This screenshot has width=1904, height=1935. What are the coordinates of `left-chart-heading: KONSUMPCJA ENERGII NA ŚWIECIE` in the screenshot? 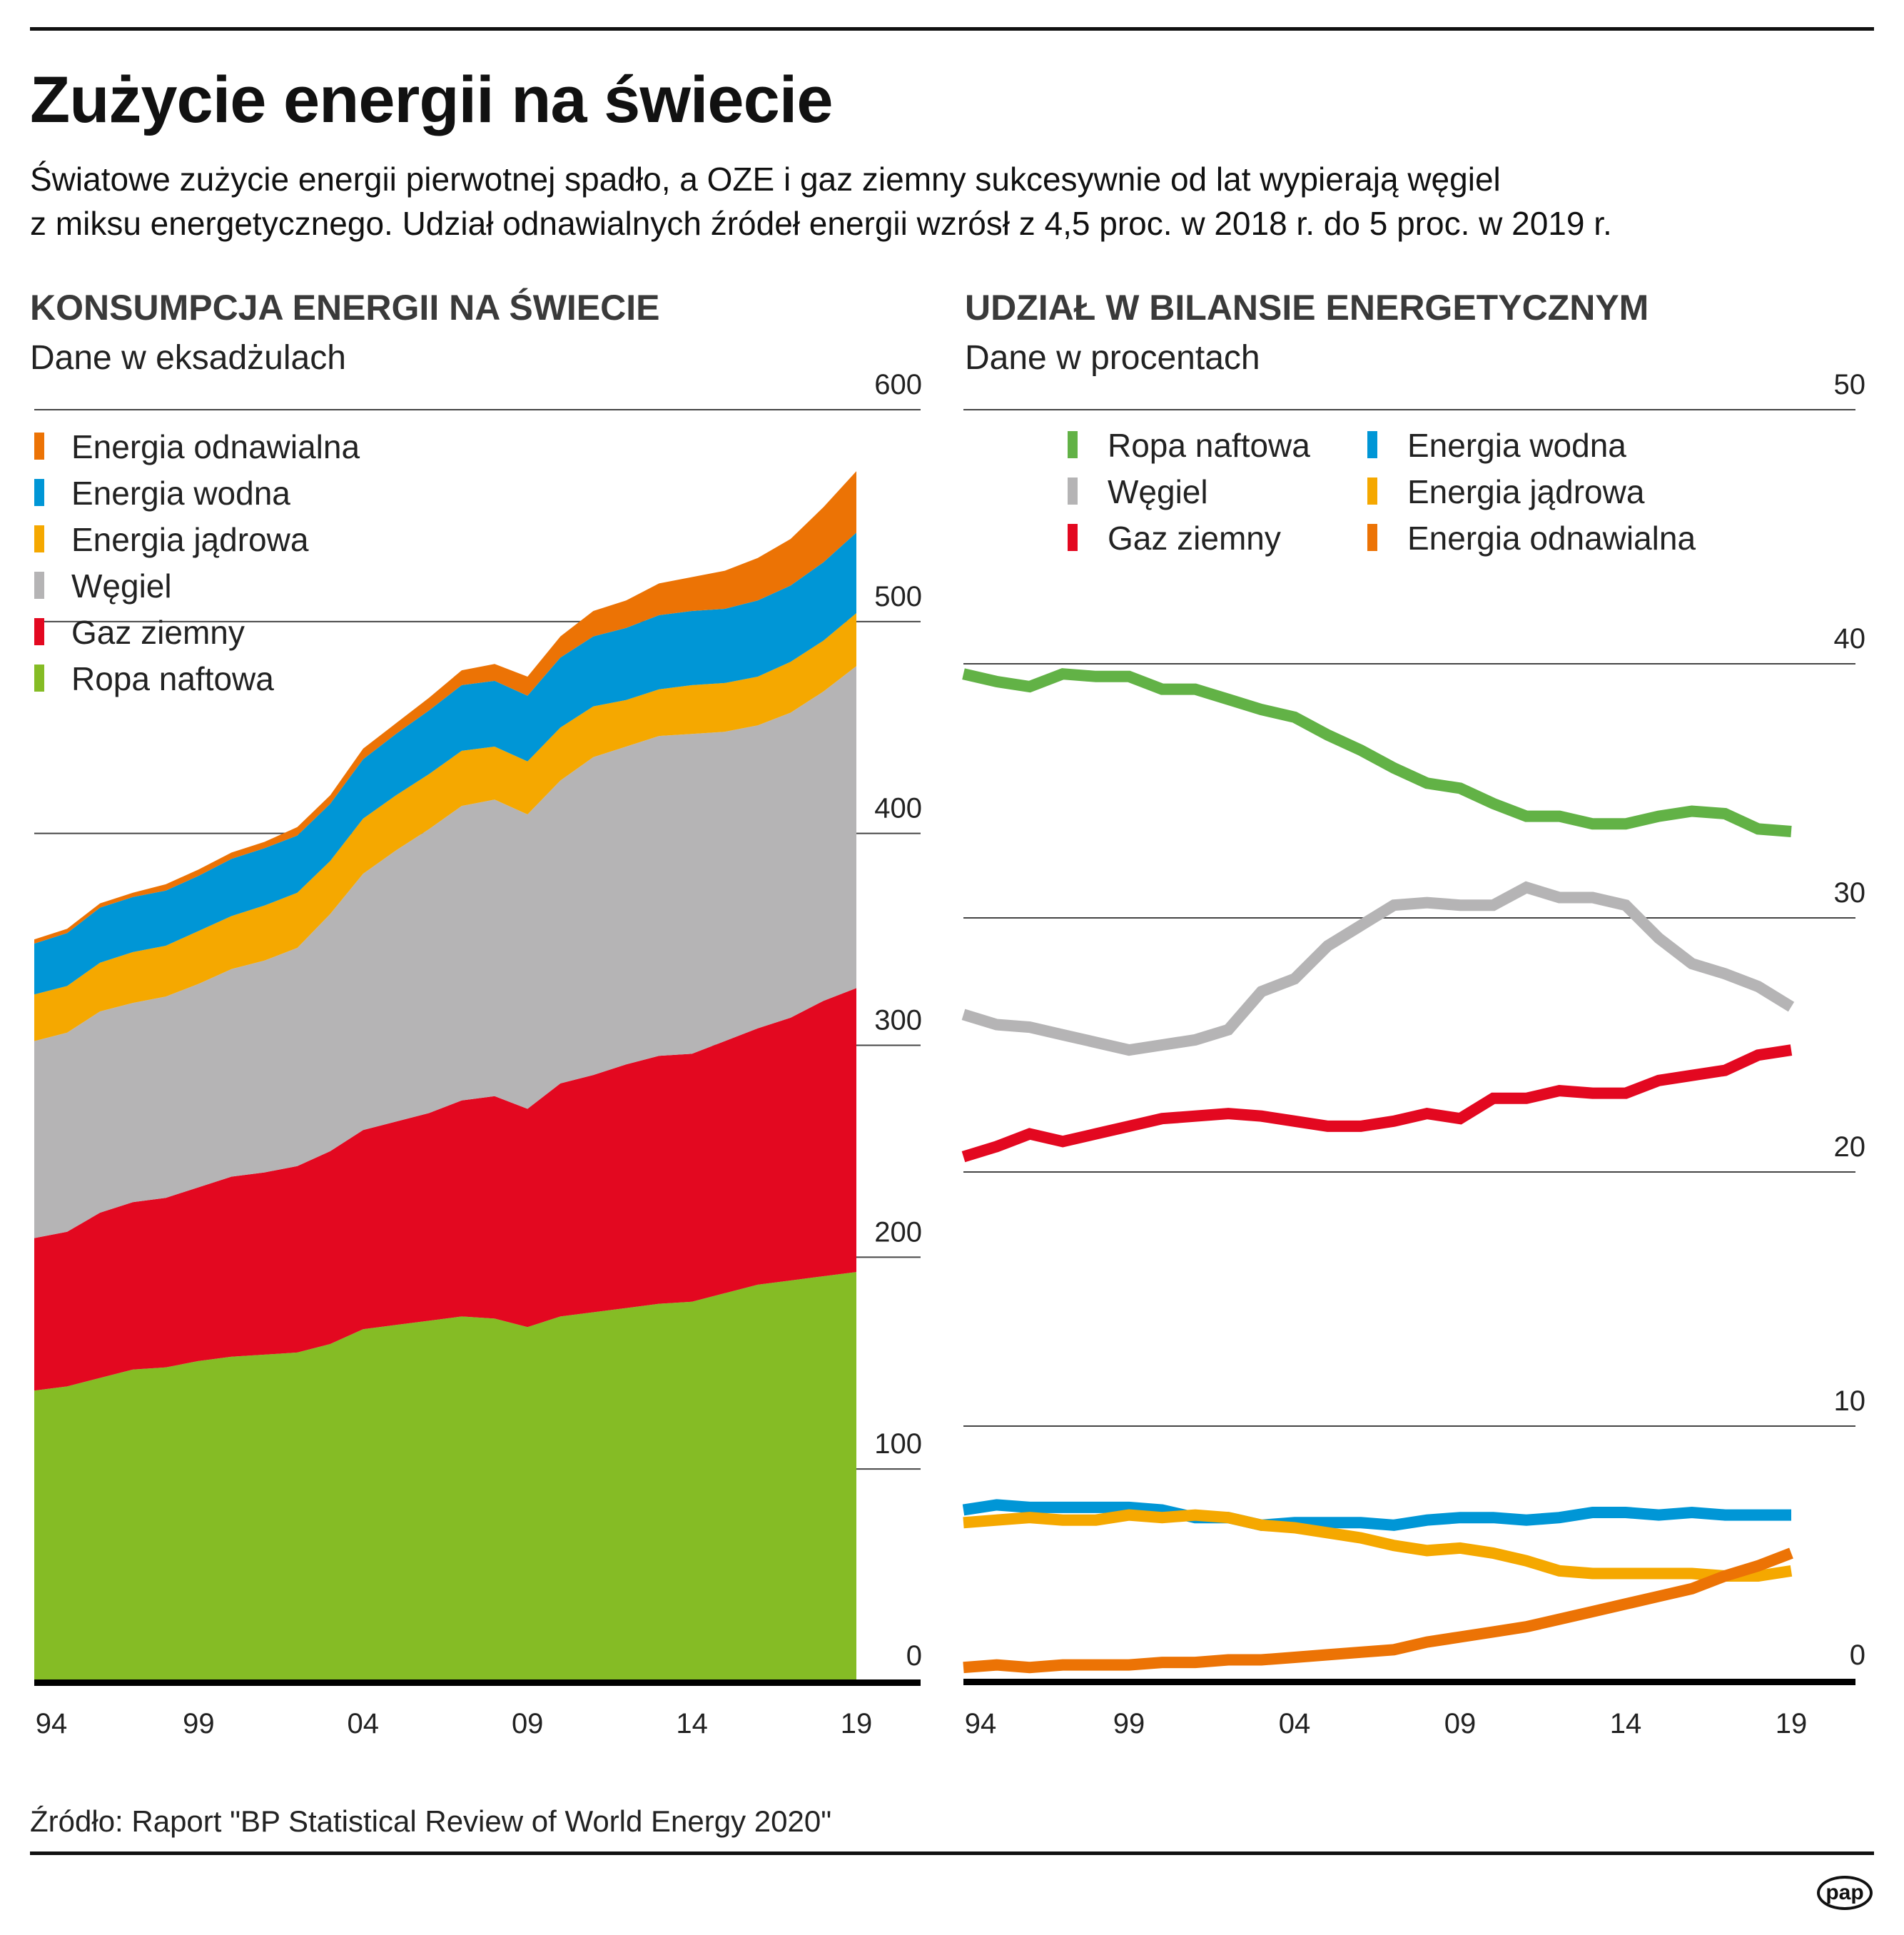 It's located at (345, 308).